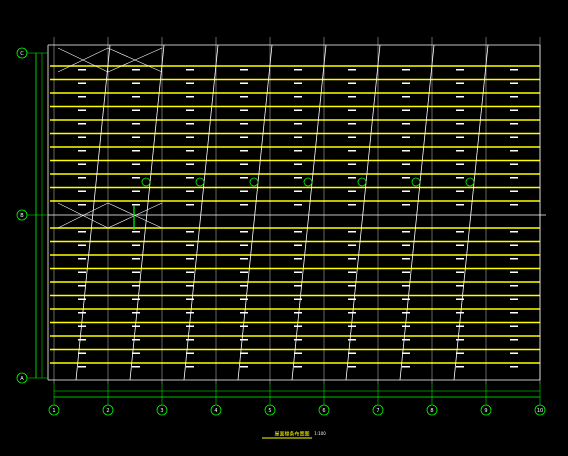  What do you see at coordinates (83, 215) in the screenshot?
I see `brace` at bounding box center [83, 215].